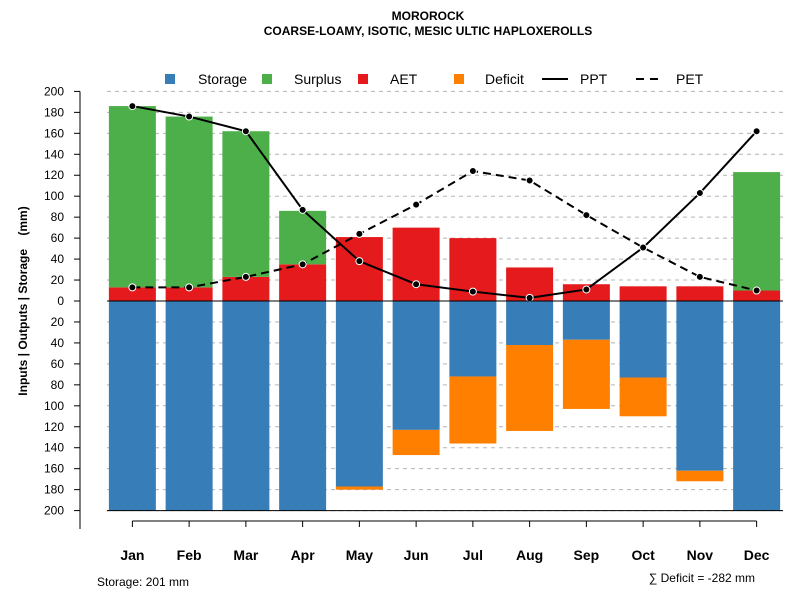 The width and height of the screenshot is (800, 600). I want to click on point-pet-dec, so click(756, 290).